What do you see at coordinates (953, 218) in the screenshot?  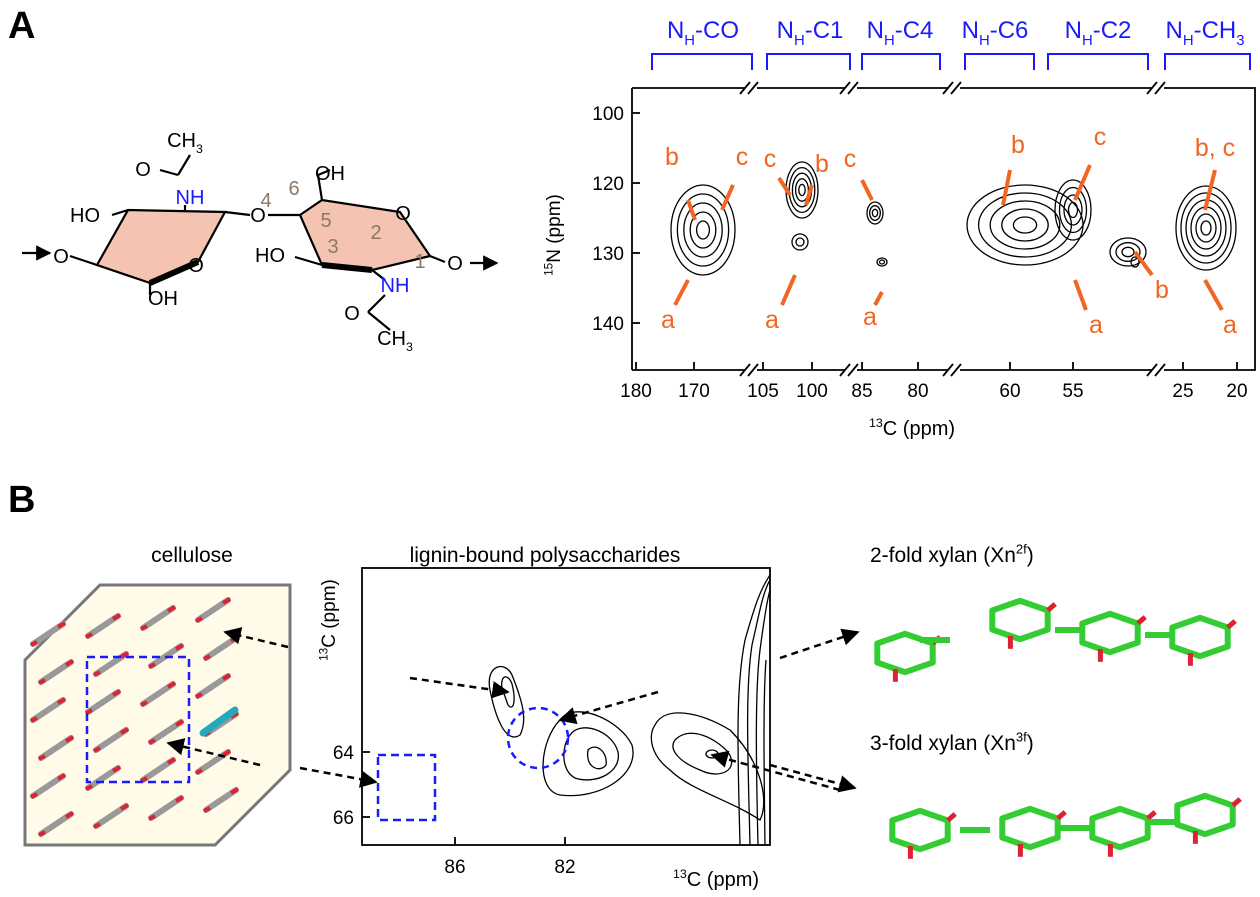 I see `contours` at bounding box center [953, 218].